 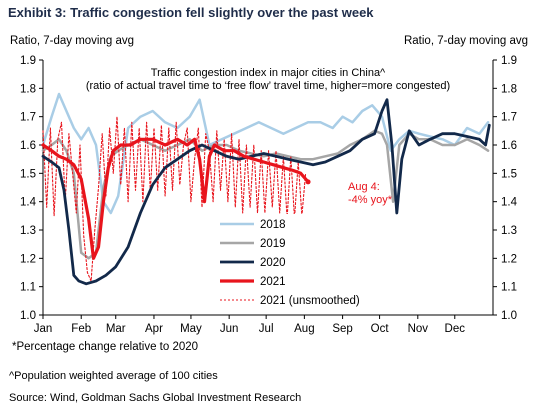 I want to click on legend-label: 2018, so click(x=273, y=225).